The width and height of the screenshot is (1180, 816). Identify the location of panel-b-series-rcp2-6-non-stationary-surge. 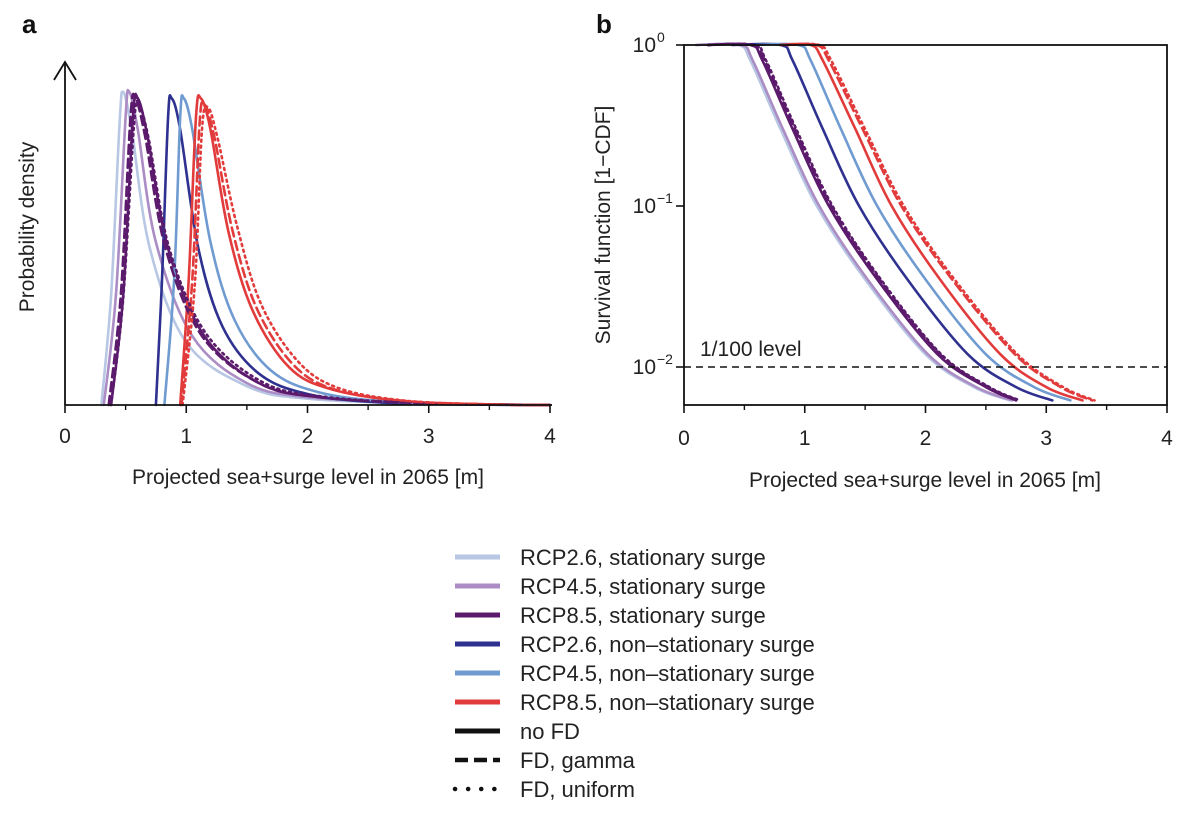
(892, 222).